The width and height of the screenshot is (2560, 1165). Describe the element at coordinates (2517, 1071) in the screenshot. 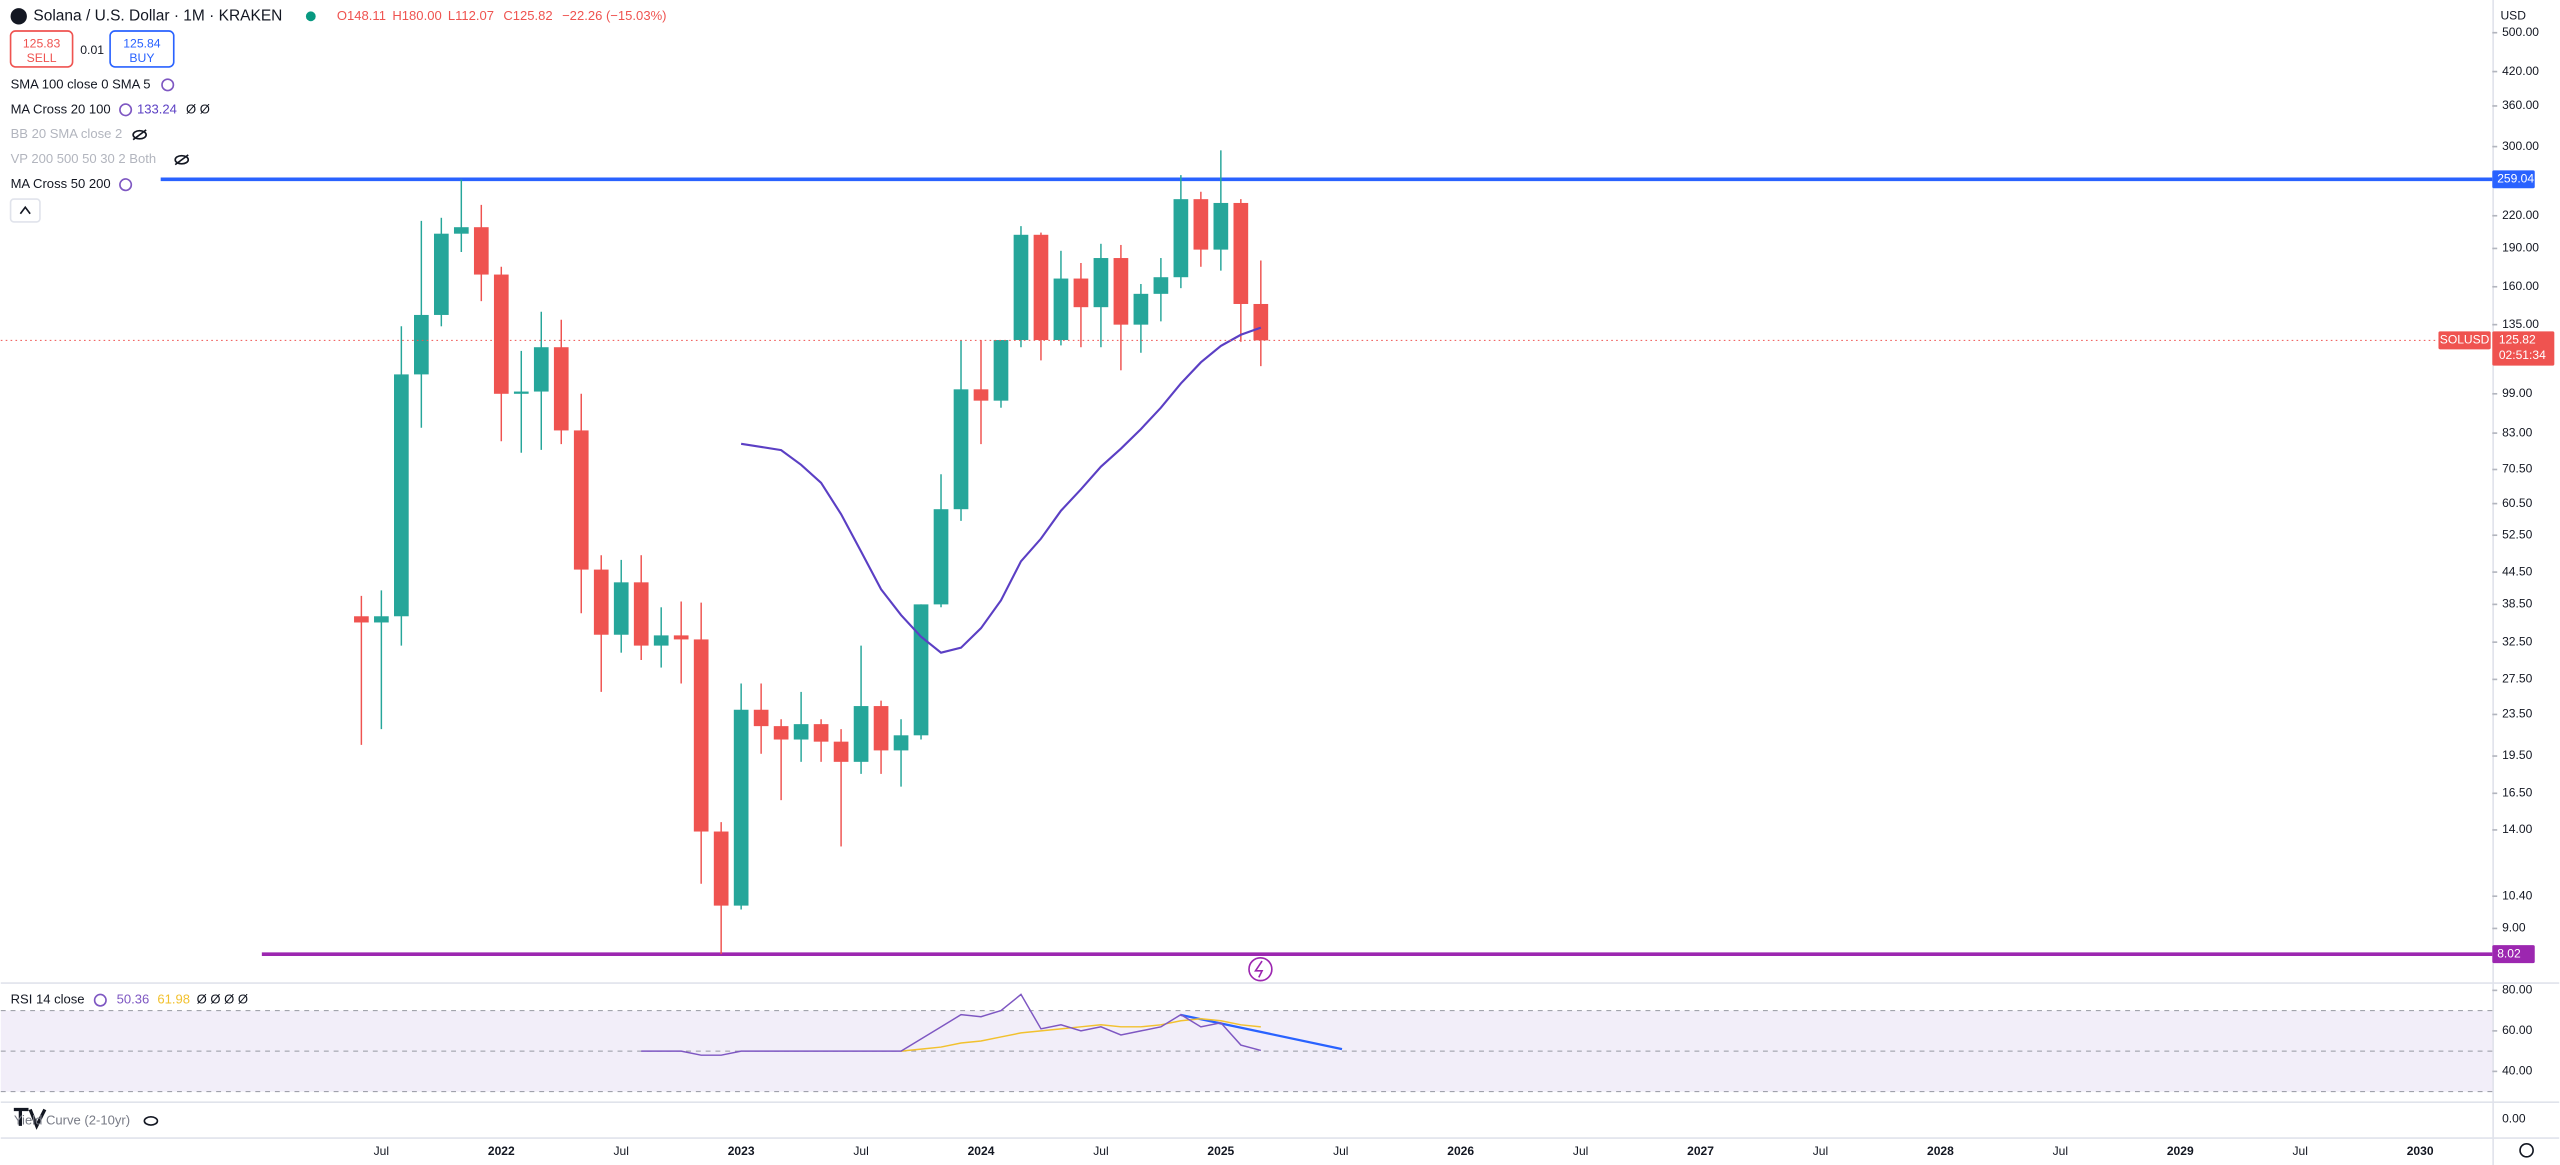

I see `rsi-tick-label: 40.00` at that location.